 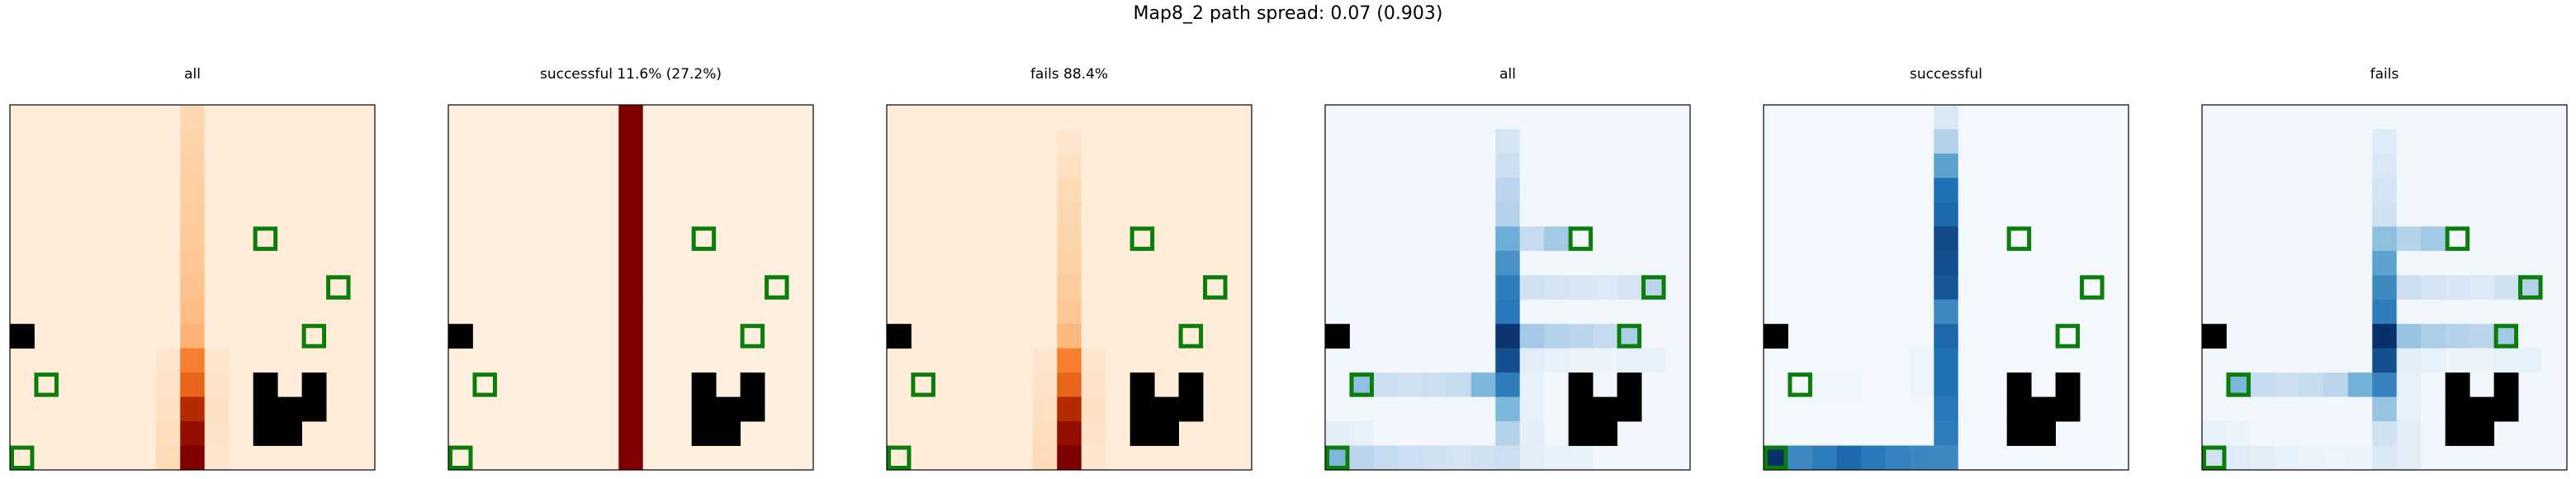 What do you see at coordinates (1507, 288) in the screenshot?
I see `heatmap-plot` at bounding box center [1507, 288].